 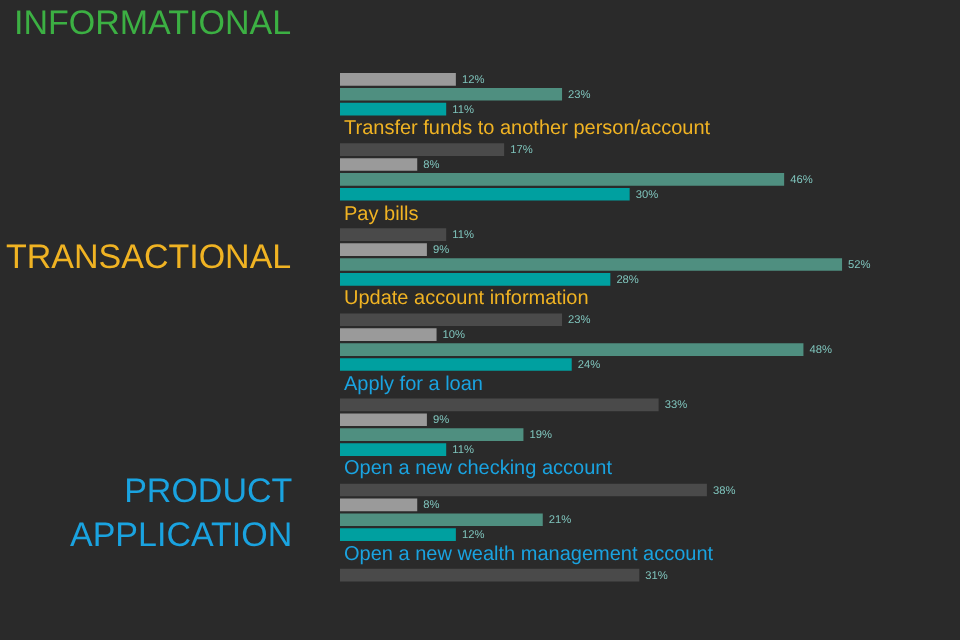 I want to click on y-tick-label: Open a new wealth management account, so click(x=529, y=555).